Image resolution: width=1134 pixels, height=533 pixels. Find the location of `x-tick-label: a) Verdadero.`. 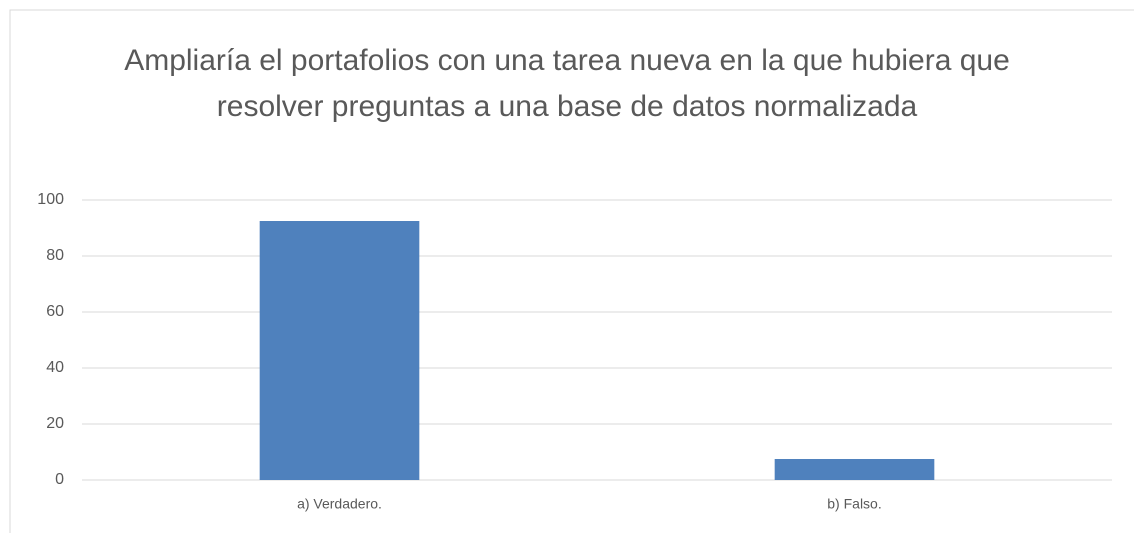

x-tick-label: a) Verdadero. is located at coordinates (339, 504).